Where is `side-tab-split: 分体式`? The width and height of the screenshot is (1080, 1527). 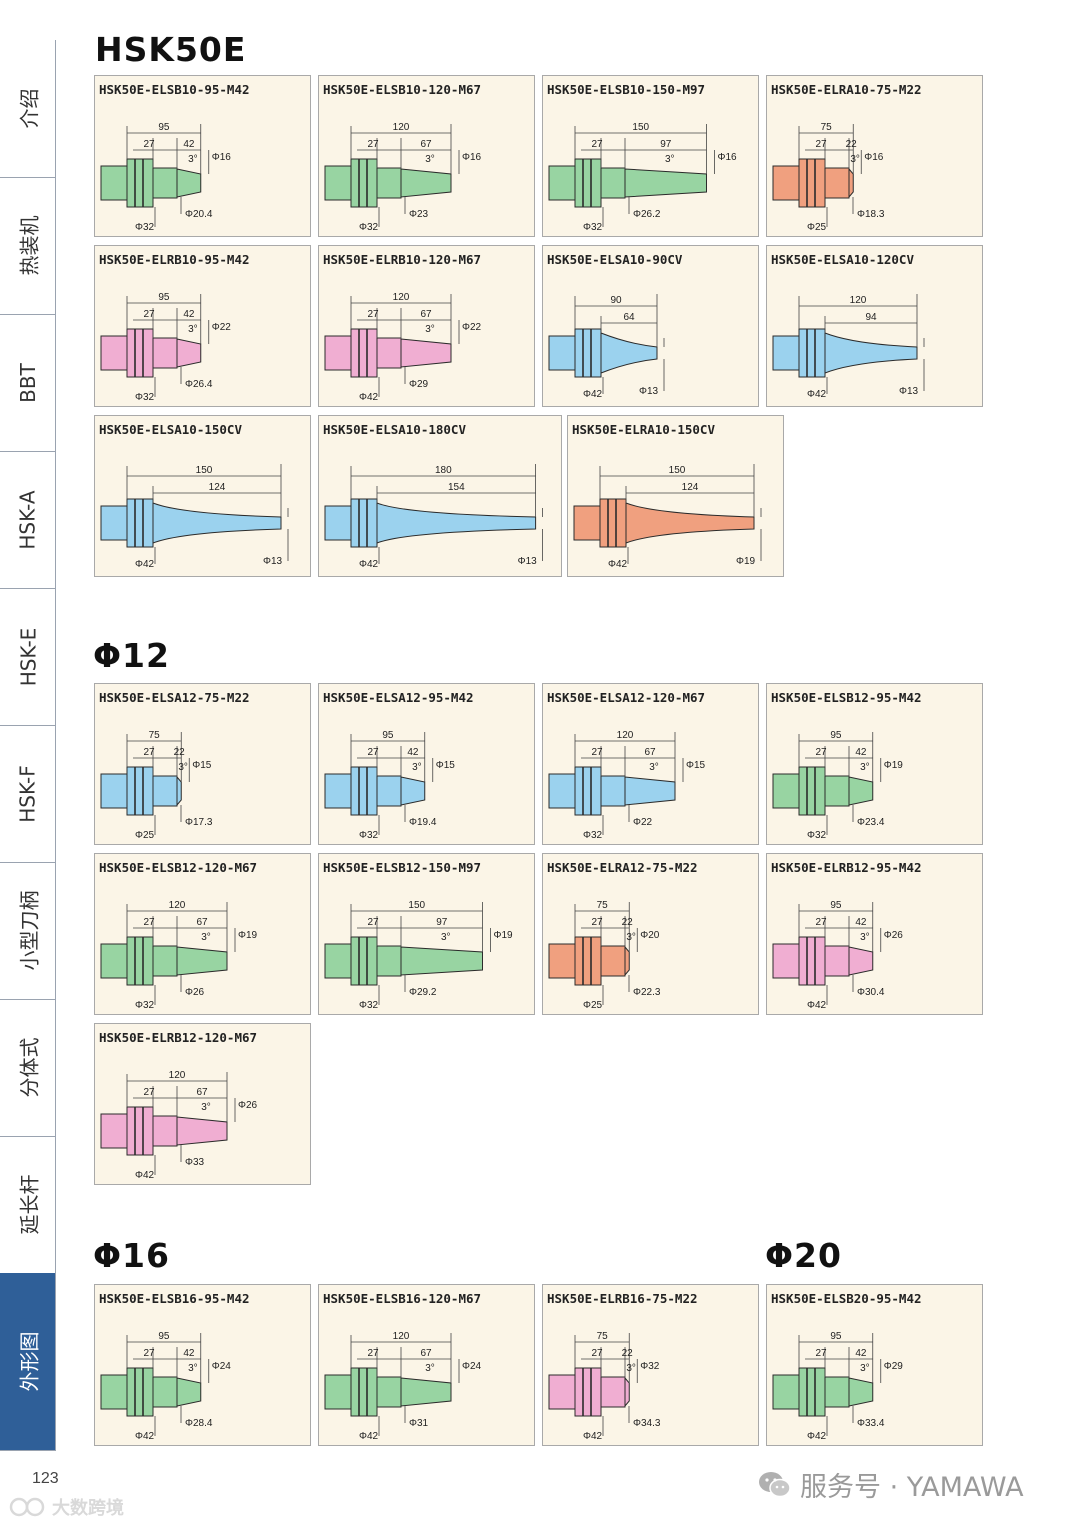
side-tab-split: 分体式 is located at coordinates (28, 1068).